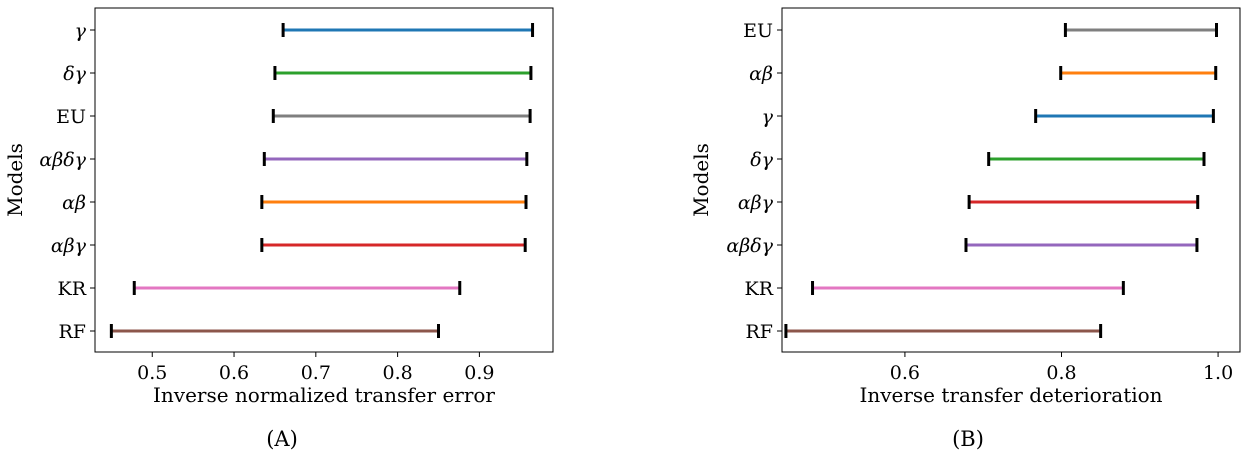 The height and width of the screenshot is (456, 1247). Describe the element at coordinates (479, 373) in the screenshot. I see `x-tick-label: 0.9` at that location.